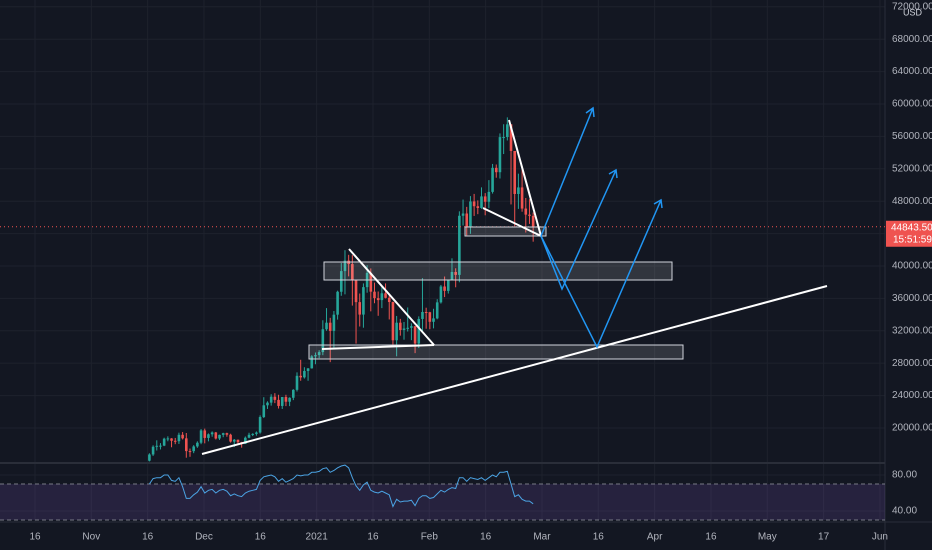  I want to click on y-tick-label: 60000.00, so click(912, 104).